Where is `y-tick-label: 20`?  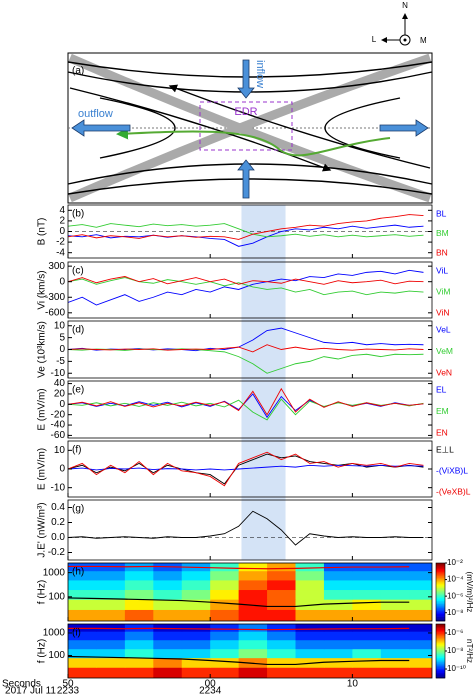 y-tick-label: 20 is located at coordinates (60, 394).